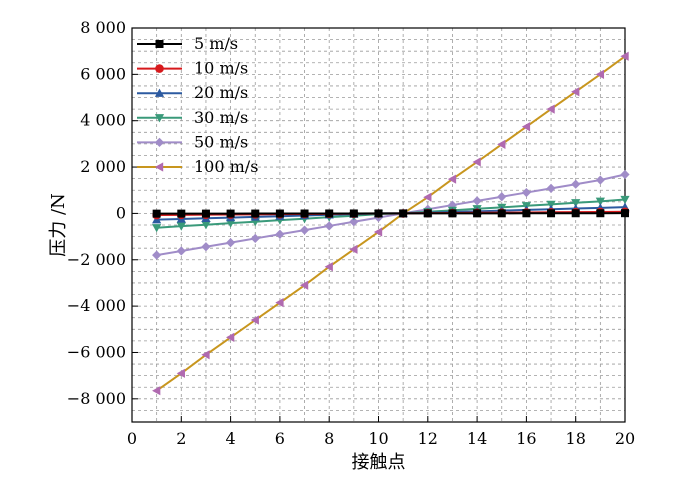 The width and height of the screenshot is (700, 481). Describe the element at coordinates (96, 259) in the screenshot. I see `y-tick-label: −2 000` at that location.